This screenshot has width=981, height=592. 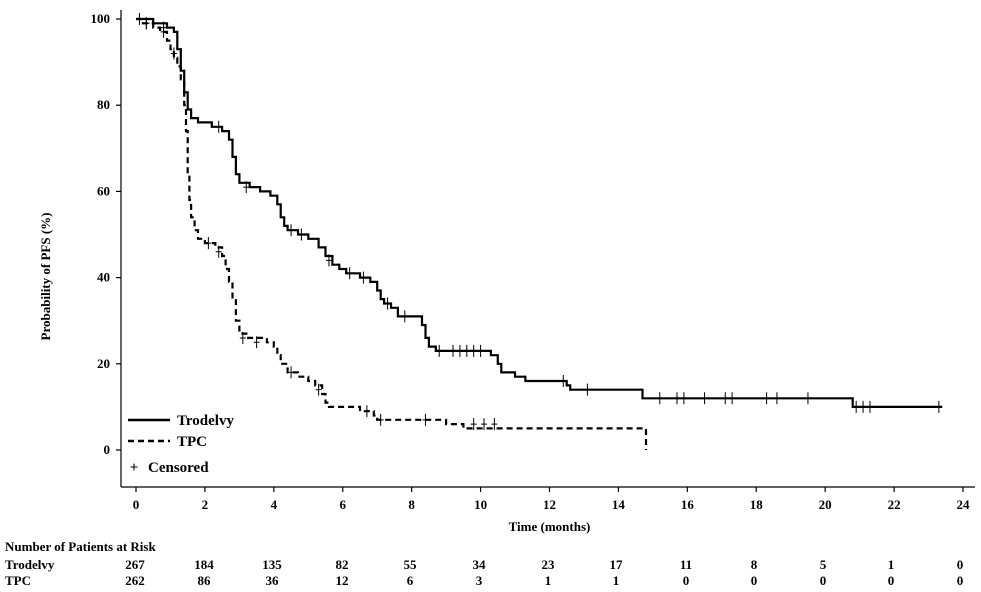 What do you see at coordinates (479, 580) in the screenshot?
I see `risk-value-tpc: 3` at bounding box center [479, 580].